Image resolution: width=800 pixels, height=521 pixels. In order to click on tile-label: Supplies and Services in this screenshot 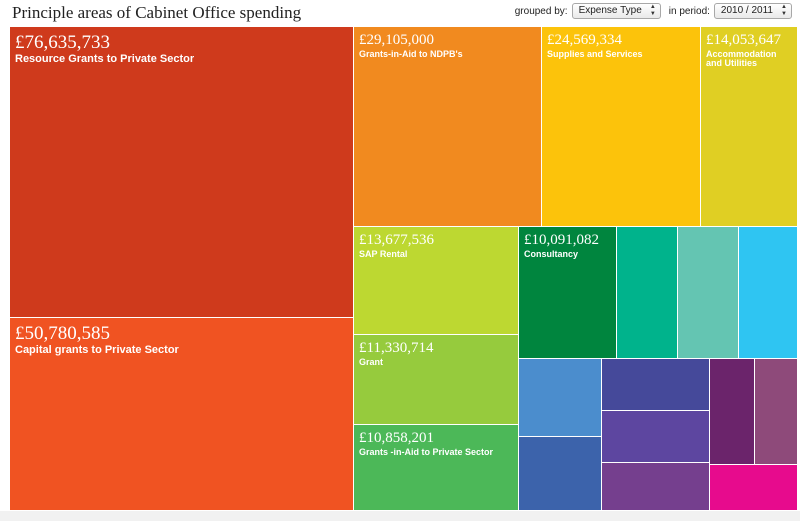, I will do `click(595, 54)`.